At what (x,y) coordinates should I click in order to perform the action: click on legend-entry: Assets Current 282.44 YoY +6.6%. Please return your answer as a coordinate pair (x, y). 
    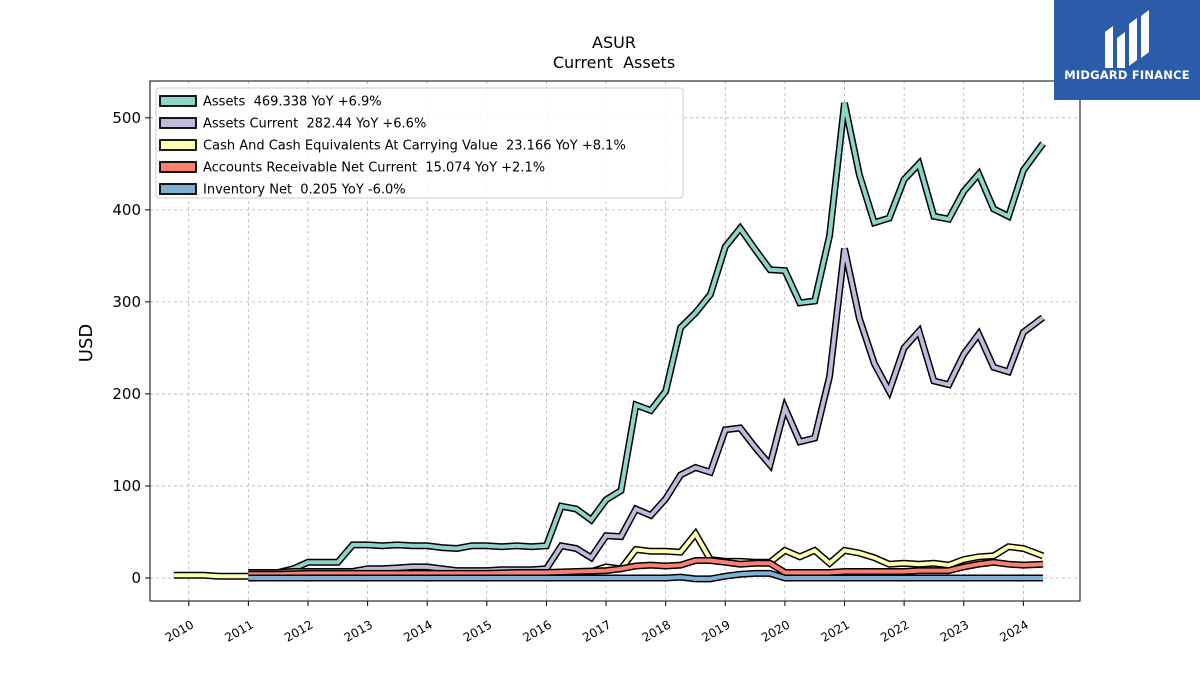
    Looking at the image, I should click on (314, 124).